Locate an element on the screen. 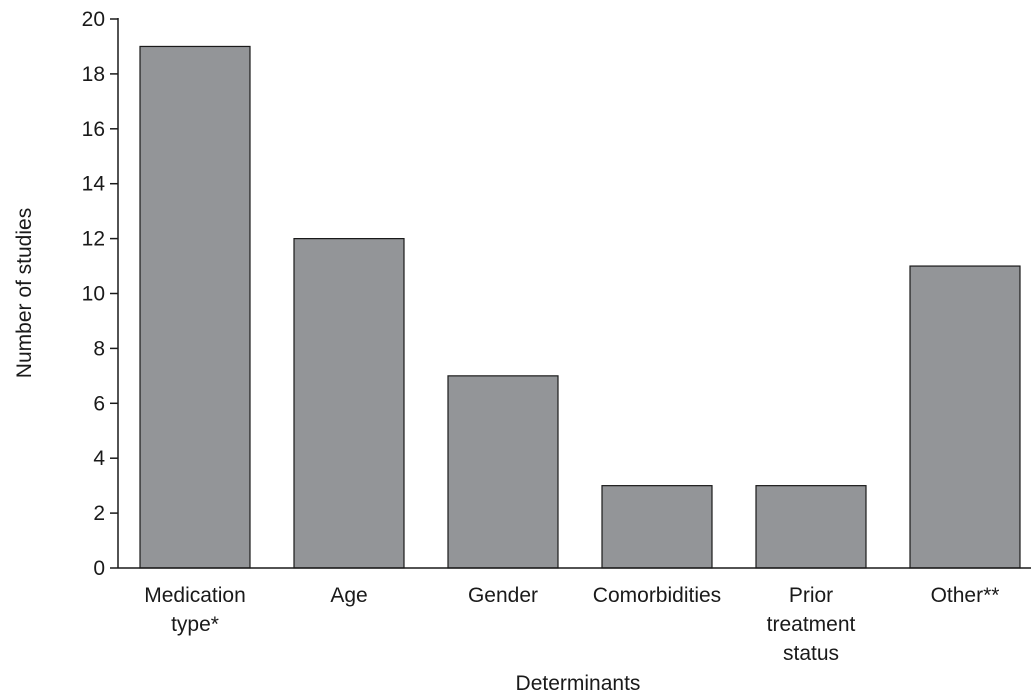 The width and height of the screenshot is (1031, 700). x-tick-label: Medication type* is located at coordinates (195, 610).